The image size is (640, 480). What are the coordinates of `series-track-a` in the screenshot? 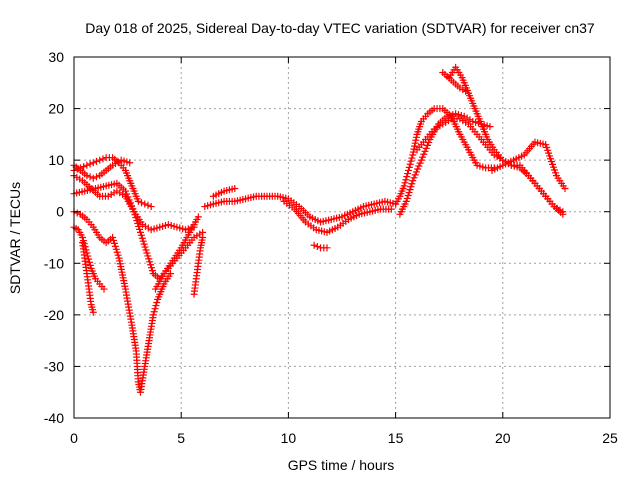 It's located at (112, 182).